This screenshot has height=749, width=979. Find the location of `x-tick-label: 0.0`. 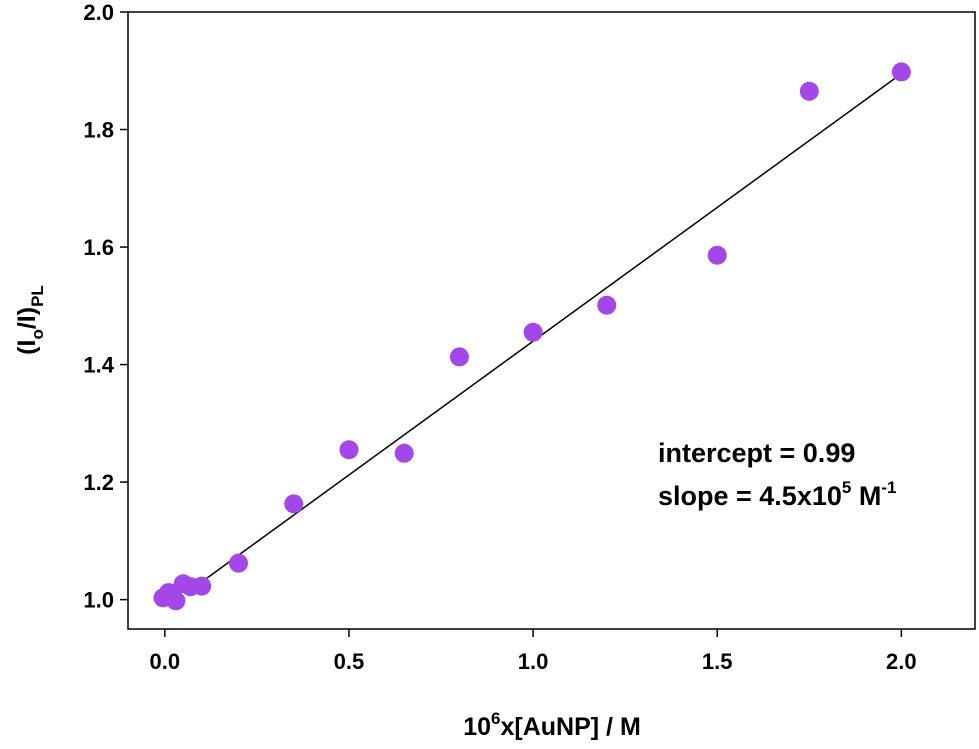

x-tick-label: 0.0 is located at coordinates (165, 661).